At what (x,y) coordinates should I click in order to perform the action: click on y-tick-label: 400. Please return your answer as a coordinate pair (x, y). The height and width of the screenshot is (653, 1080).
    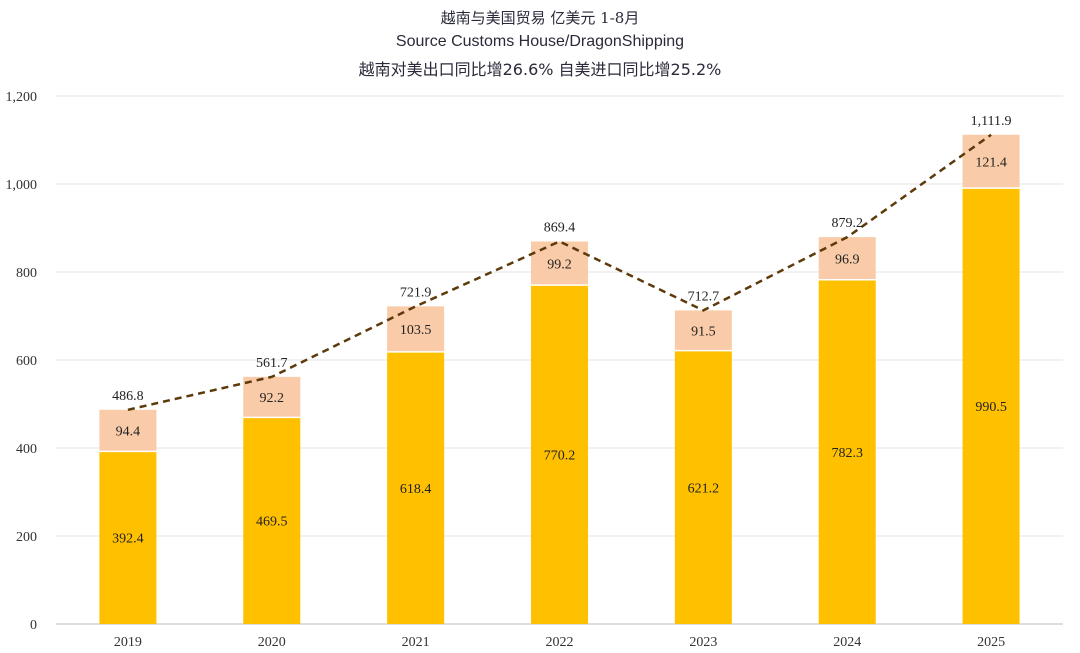
    Looking at the image, I should click on (26, 449).